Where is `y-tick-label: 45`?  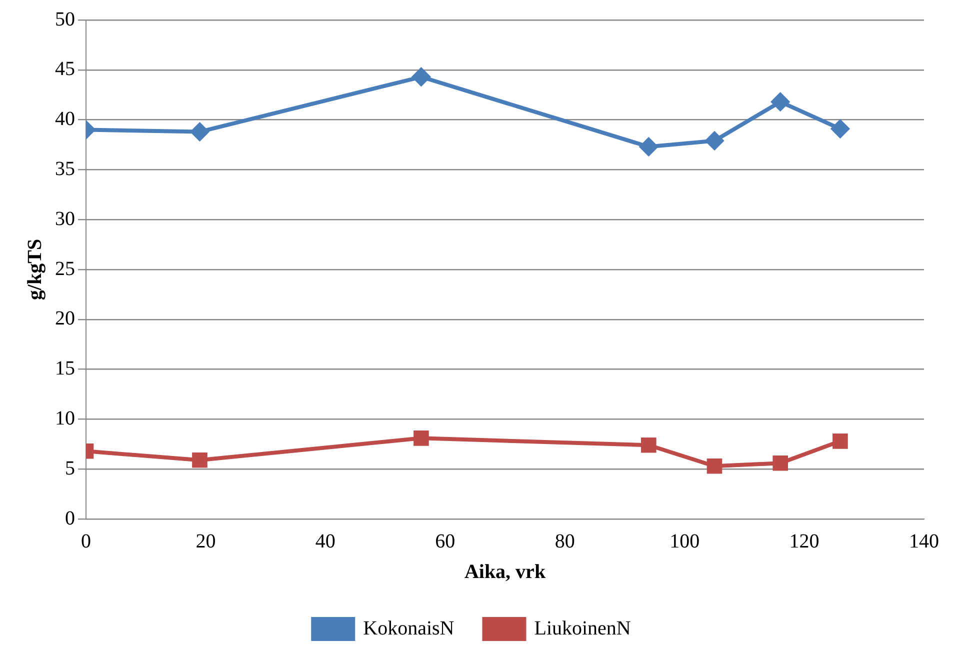 y-tick-label: 45 is located at coordinates (65, 69).